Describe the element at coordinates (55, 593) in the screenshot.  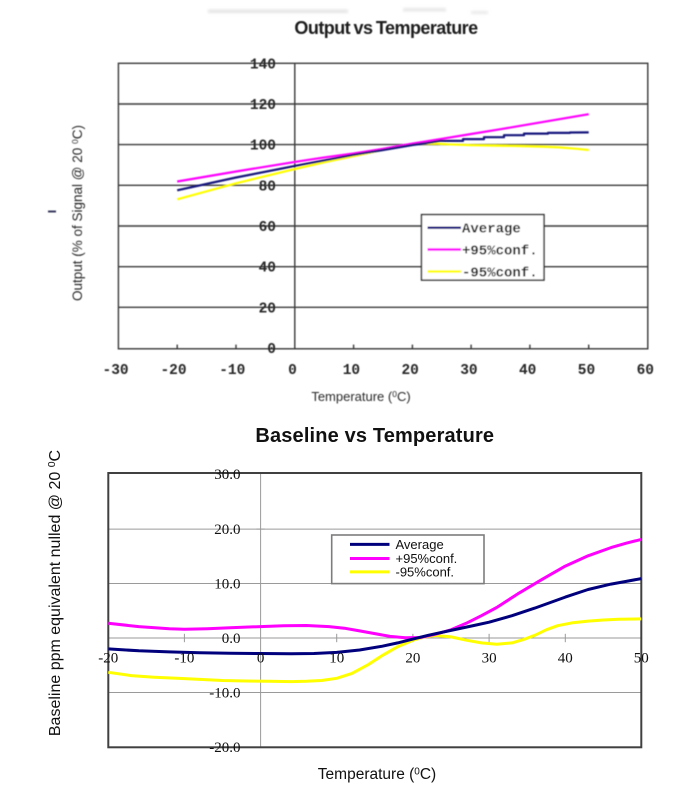
I see `svg-text:Baseline ppm equivalent nulled: Baseline ppm equivalent nulled @ 20 0C` at that location.